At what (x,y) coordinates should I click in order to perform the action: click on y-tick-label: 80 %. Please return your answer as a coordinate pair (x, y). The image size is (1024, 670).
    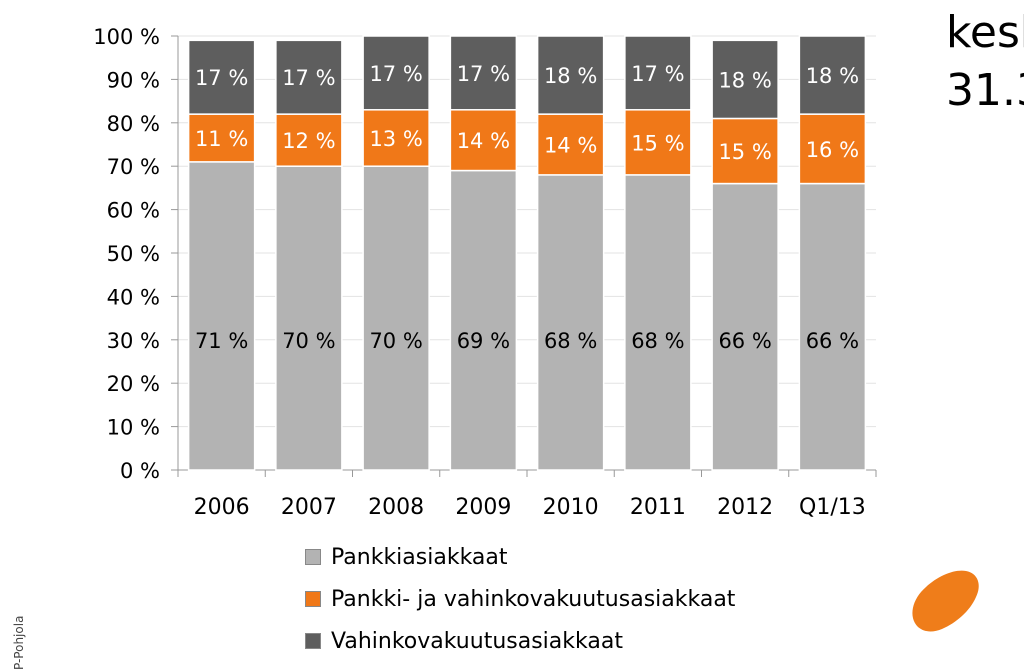
    Looking at the image, I should click on (133, 124).